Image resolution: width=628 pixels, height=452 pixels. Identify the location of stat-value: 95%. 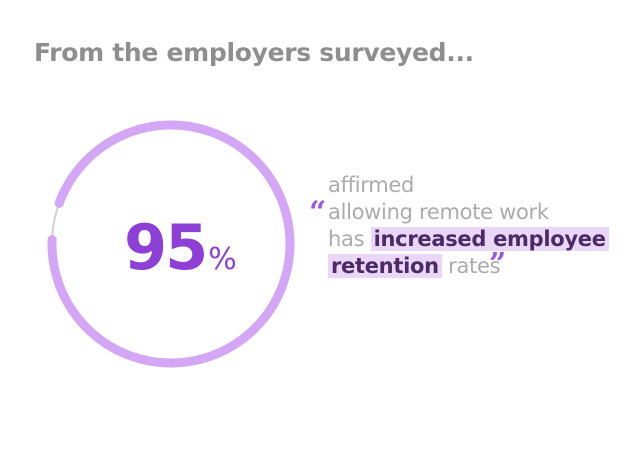
(180, 248).